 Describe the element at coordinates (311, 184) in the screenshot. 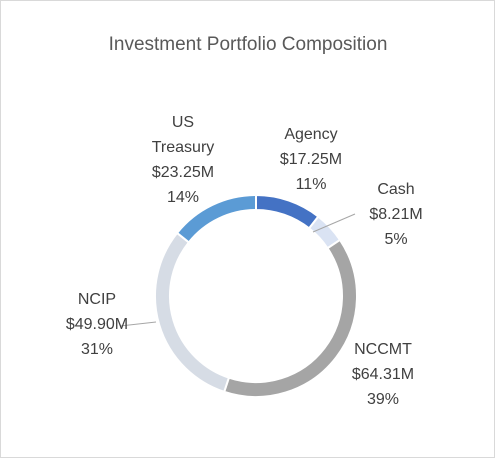

I see `label-percent: 11%` at that location.